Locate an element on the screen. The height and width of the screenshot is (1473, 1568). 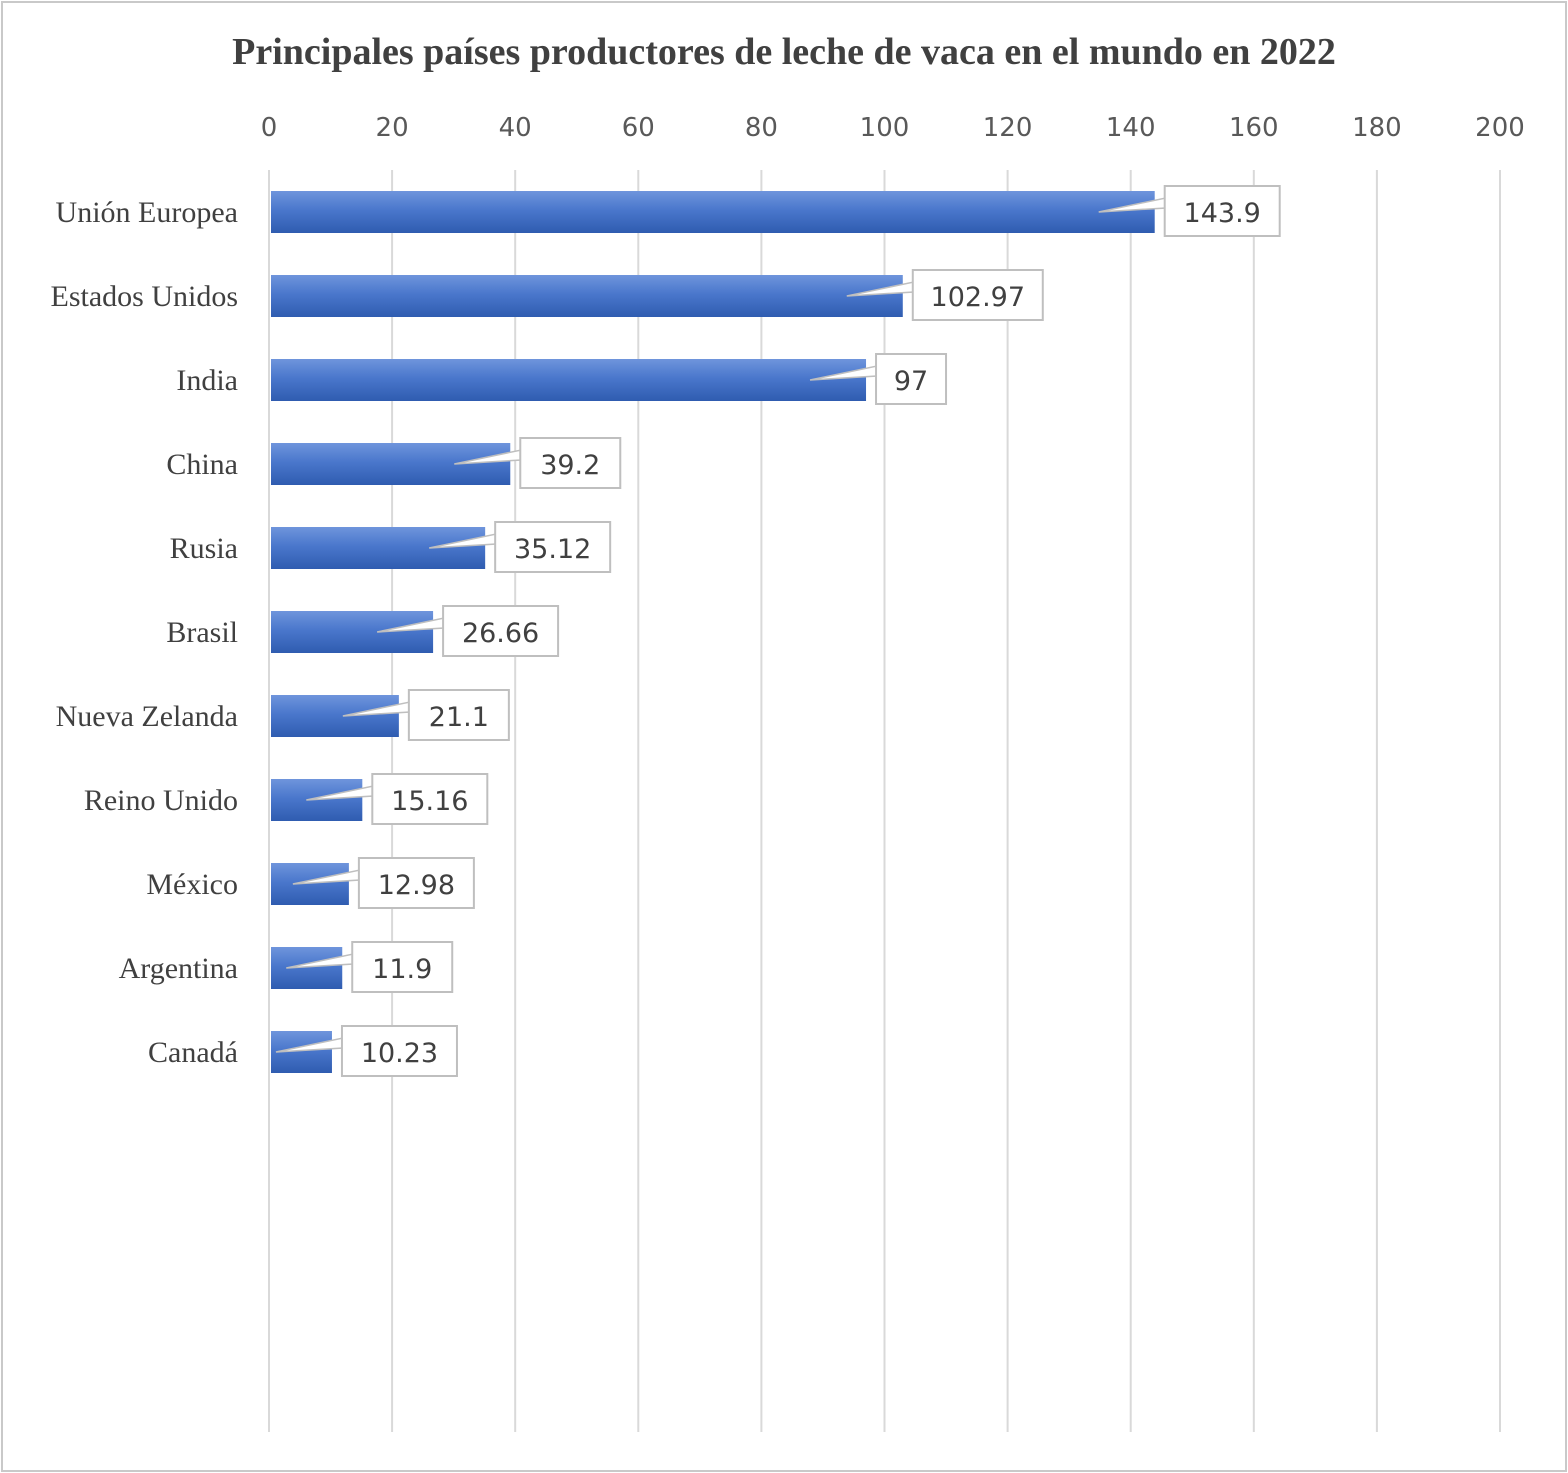
category-label: India is located at coordinates (207, 380).